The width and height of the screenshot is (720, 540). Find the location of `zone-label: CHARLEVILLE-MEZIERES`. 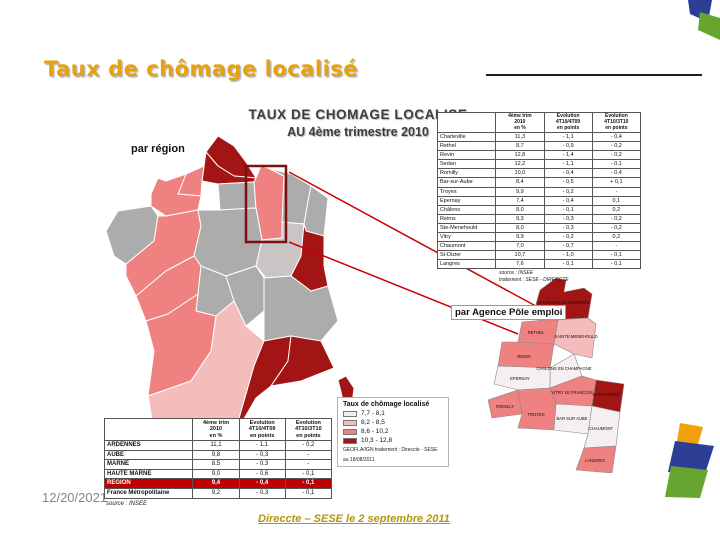

zone-label: CHARLEVILLE-MEZIERES is located at coordinates (563, 302).